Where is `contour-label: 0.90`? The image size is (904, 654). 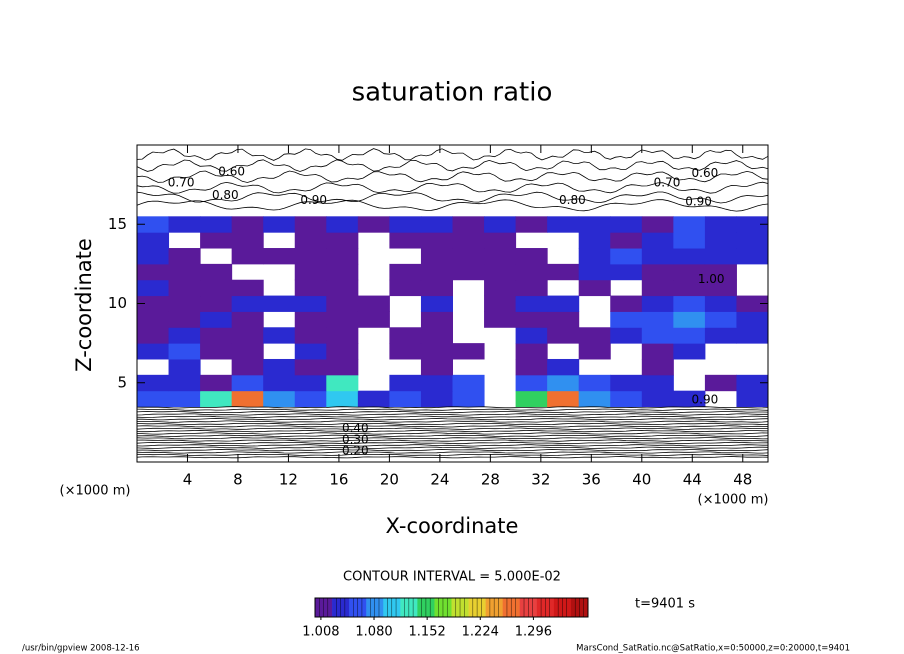
contour-label: 0.90 is located at coordinates (313, 200).